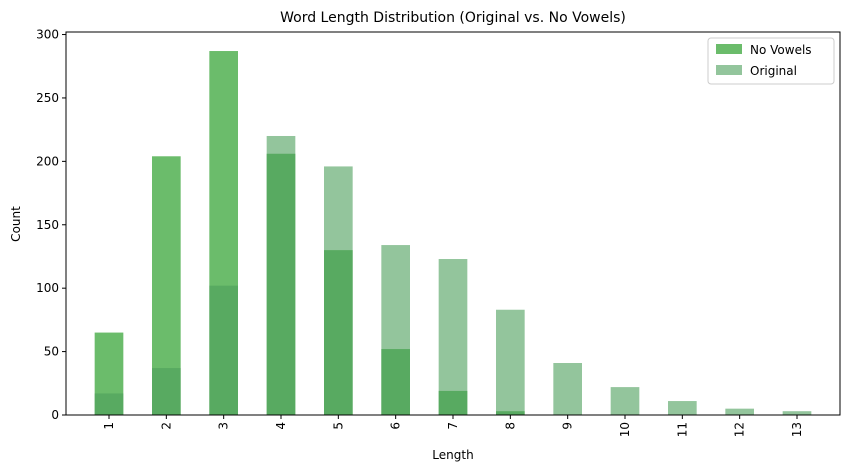  What do you see at coordinates (109, 426) in the screenshot?
I see `x-tick-label: 1` at bounding box center [109, 426].